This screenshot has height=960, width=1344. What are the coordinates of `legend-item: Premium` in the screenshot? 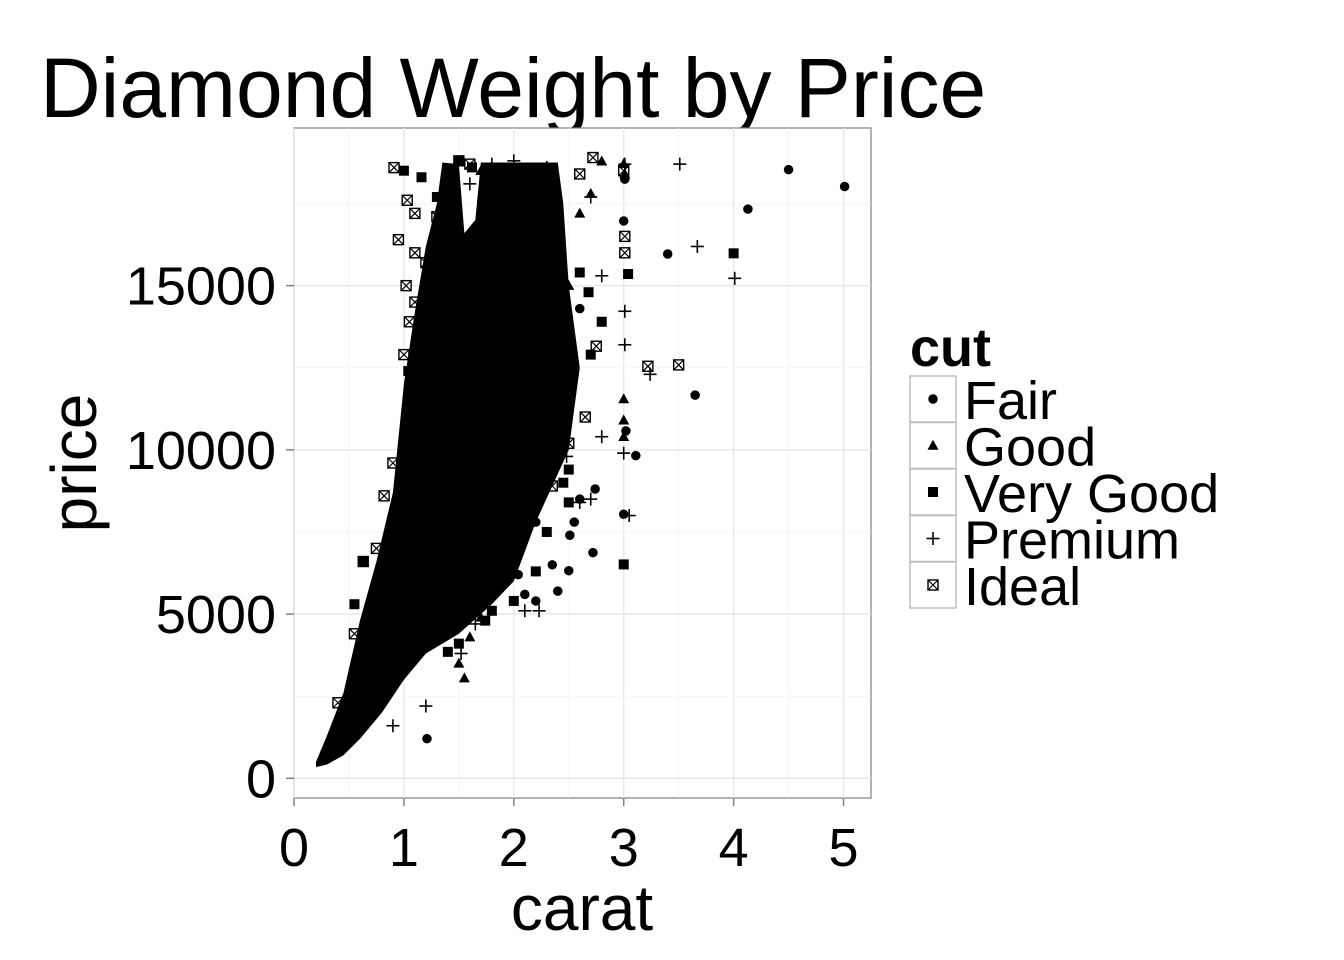 It's located at (1044, 541).